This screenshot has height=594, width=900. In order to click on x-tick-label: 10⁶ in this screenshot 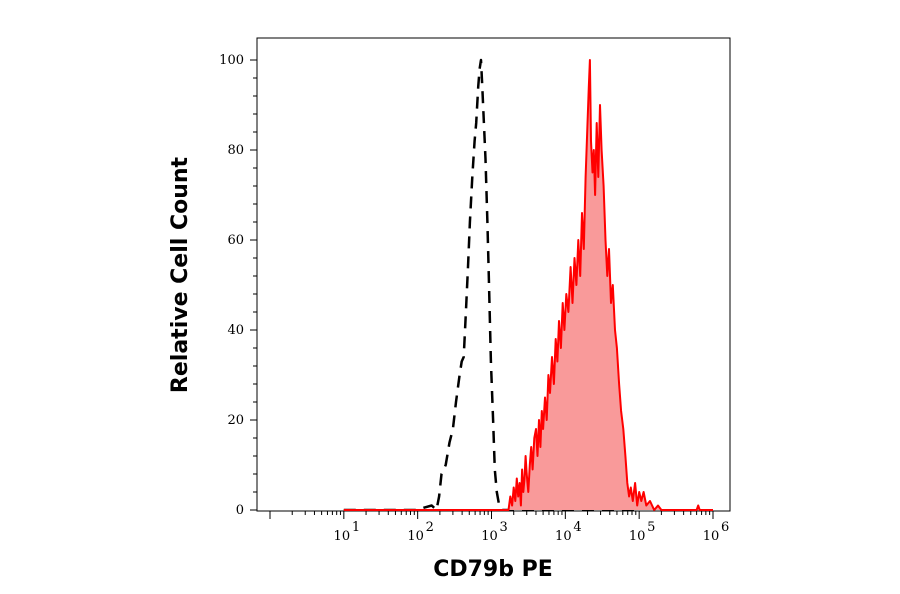, I will do `click(716, 532)`.